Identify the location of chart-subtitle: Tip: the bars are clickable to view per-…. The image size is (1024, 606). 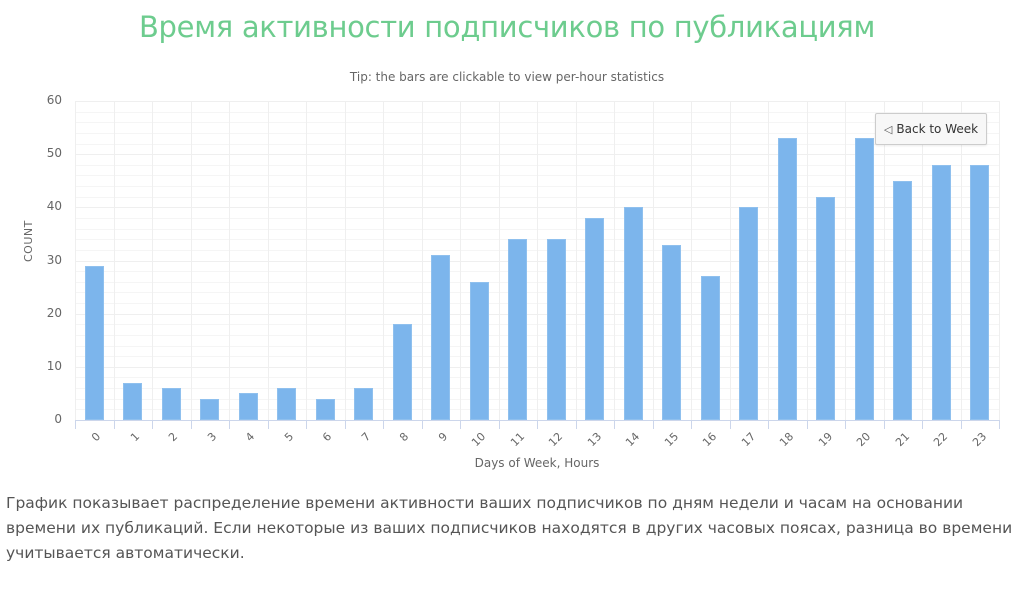
(507, 77).